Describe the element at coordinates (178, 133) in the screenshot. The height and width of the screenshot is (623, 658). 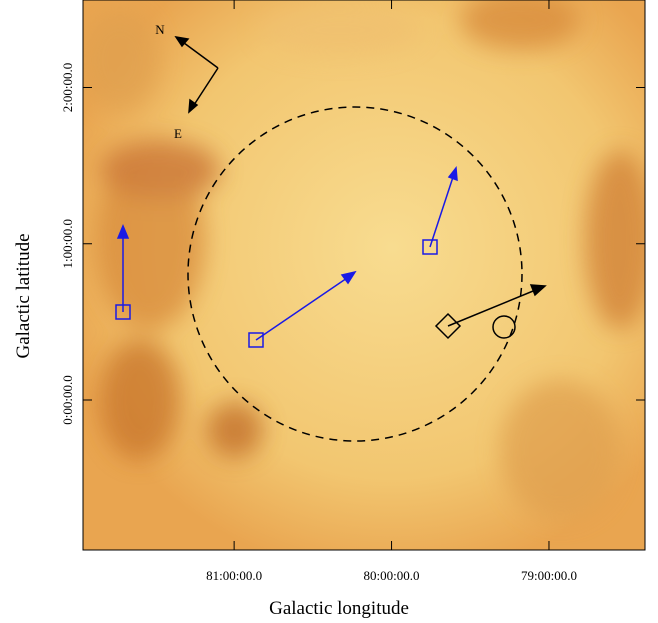
I see `east-label: E` at that location.